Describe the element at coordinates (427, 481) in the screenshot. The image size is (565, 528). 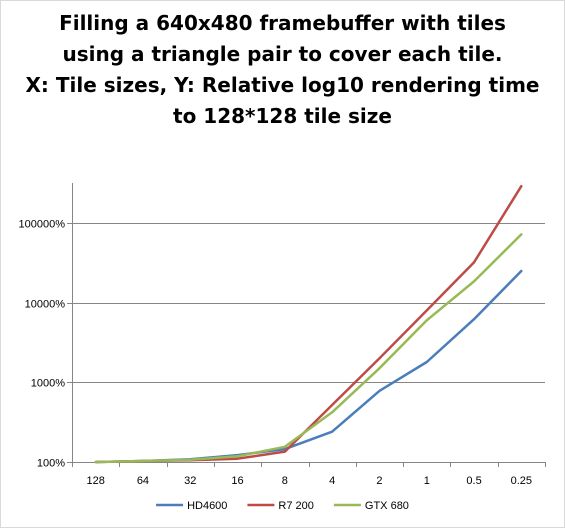
I see `x-tick-label: 1` at that location.